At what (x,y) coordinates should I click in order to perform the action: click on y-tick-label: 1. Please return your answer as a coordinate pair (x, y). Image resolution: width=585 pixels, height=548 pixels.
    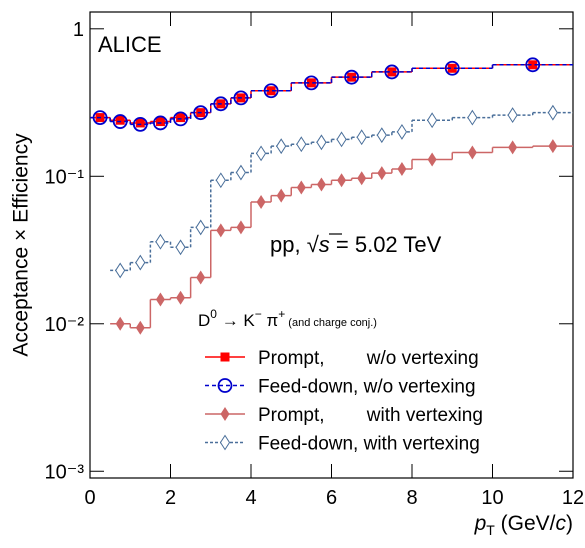
    Looking at the image, I should click on (78, 30).